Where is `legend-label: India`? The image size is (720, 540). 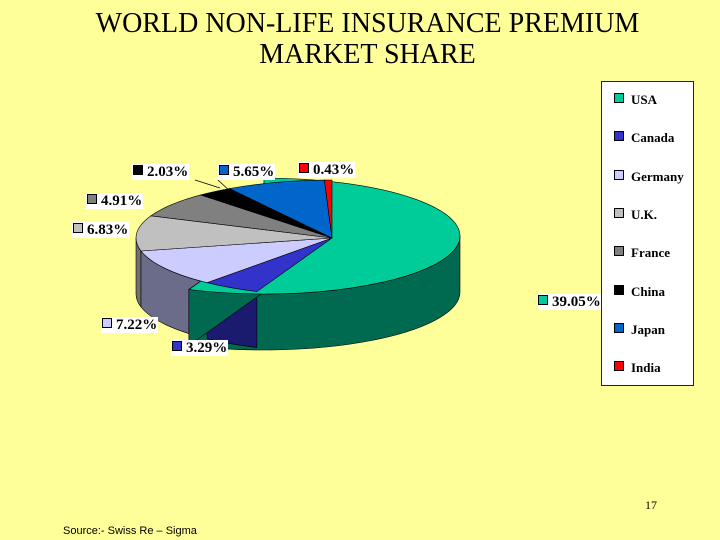
legend-label: India is located at coordinates (646, 368).